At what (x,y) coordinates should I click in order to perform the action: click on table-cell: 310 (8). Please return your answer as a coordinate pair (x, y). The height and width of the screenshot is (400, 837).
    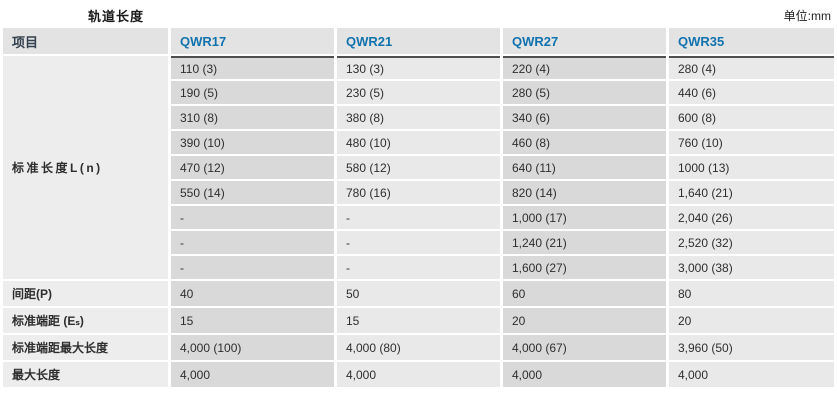
    Looking at the image, I should click on (252, 117).